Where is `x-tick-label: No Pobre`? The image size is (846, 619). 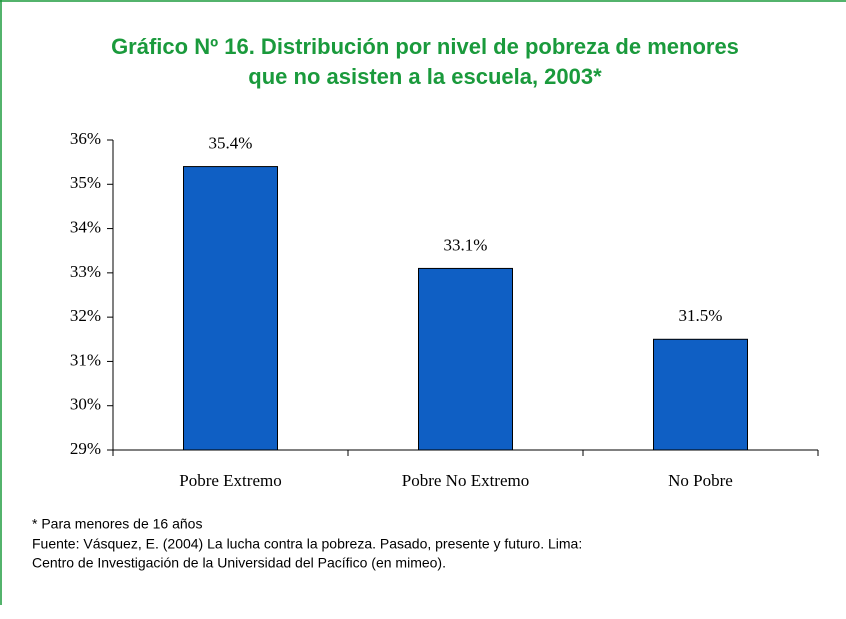
x-tick-label: No Pobre is located at coordinates (700, 480).